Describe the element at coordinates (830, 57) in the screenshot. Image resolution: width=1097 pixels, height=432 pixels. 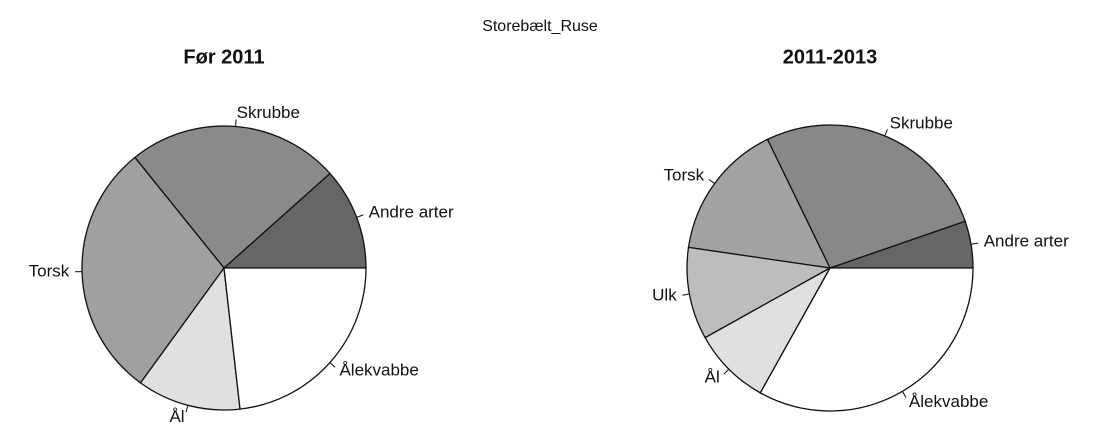
I see `chart-title: 2011-2013` at that location.